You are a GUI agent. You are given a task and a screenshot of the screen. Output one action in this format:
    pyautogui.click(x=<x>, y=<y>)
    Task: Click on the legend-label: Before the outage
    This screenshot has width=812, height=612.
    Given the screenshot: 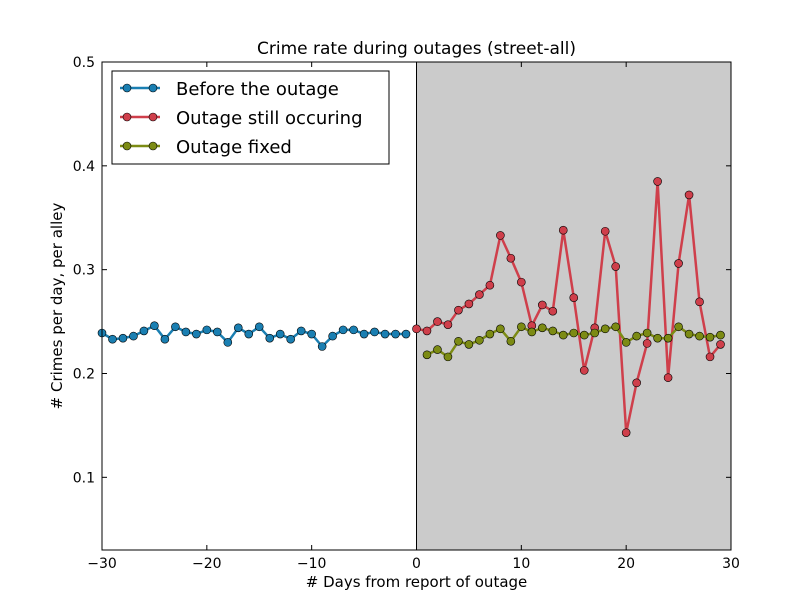 What is the action you would take?
    pyautogui.click(x=257, y=89)
    